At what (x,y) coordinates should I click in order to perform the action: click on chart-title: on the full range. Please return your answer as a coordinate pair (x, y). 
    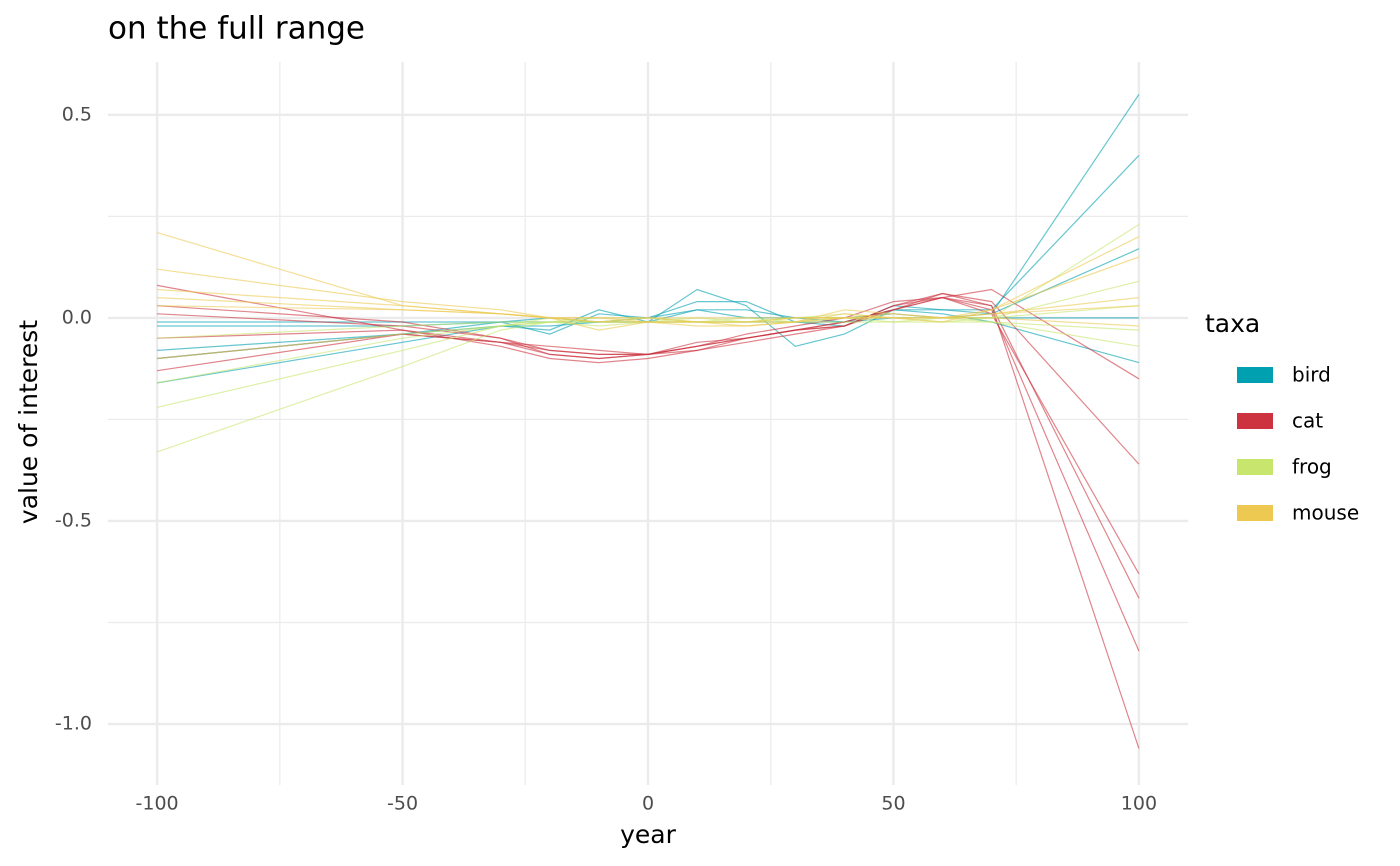
    Looking at the image, I should click on (236, 29).